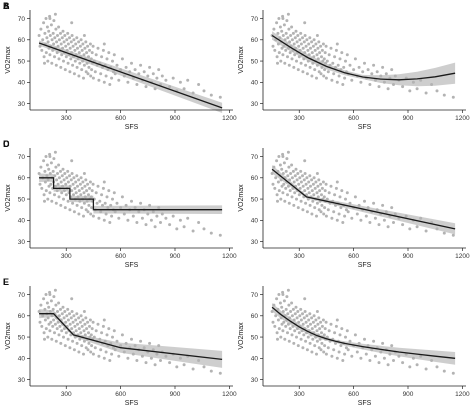 The image size is (474, 417). I want to click on x-tick-label: 900, so click(175, 256).